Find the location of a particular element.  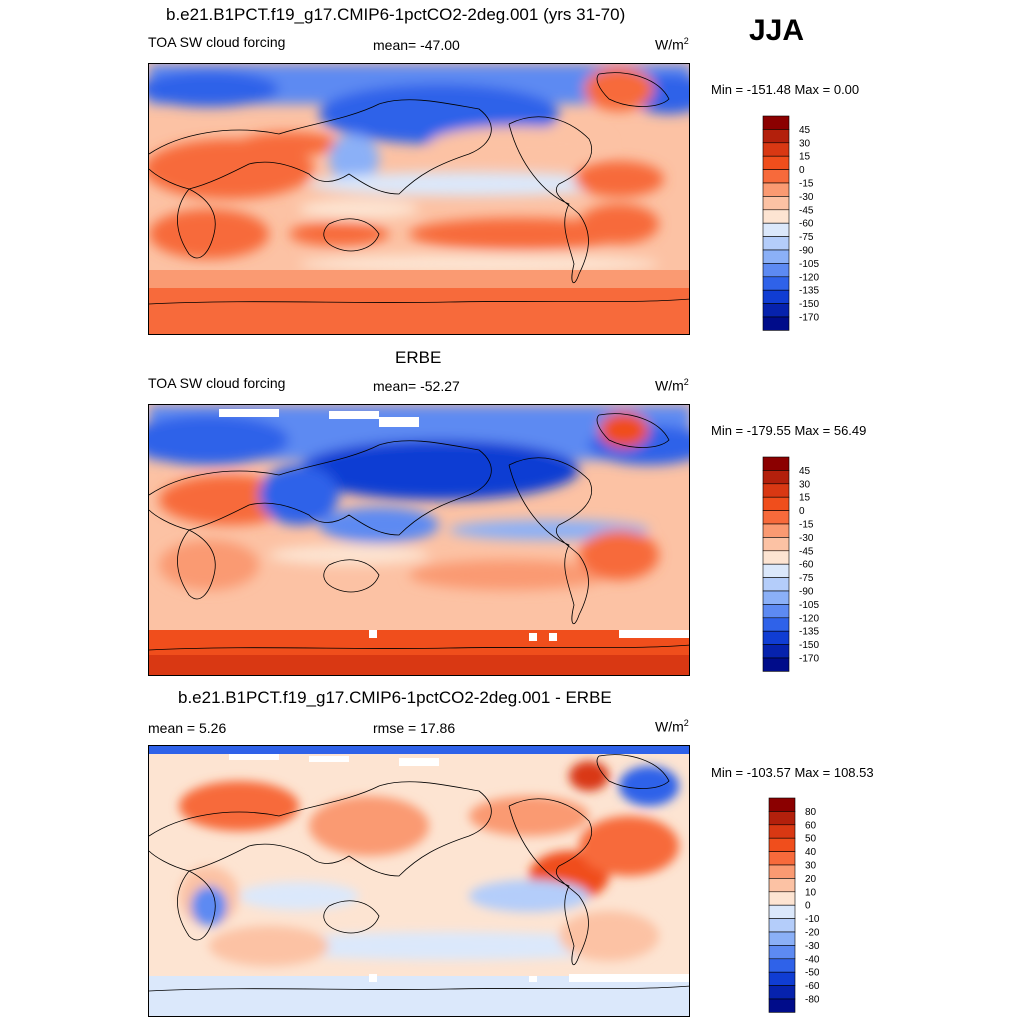

colorbar-svg: 80 60 50 40 30 20 10 0 -10 -20 -30 -40 -50 -60 -80 is located at coordinates (794, 905).